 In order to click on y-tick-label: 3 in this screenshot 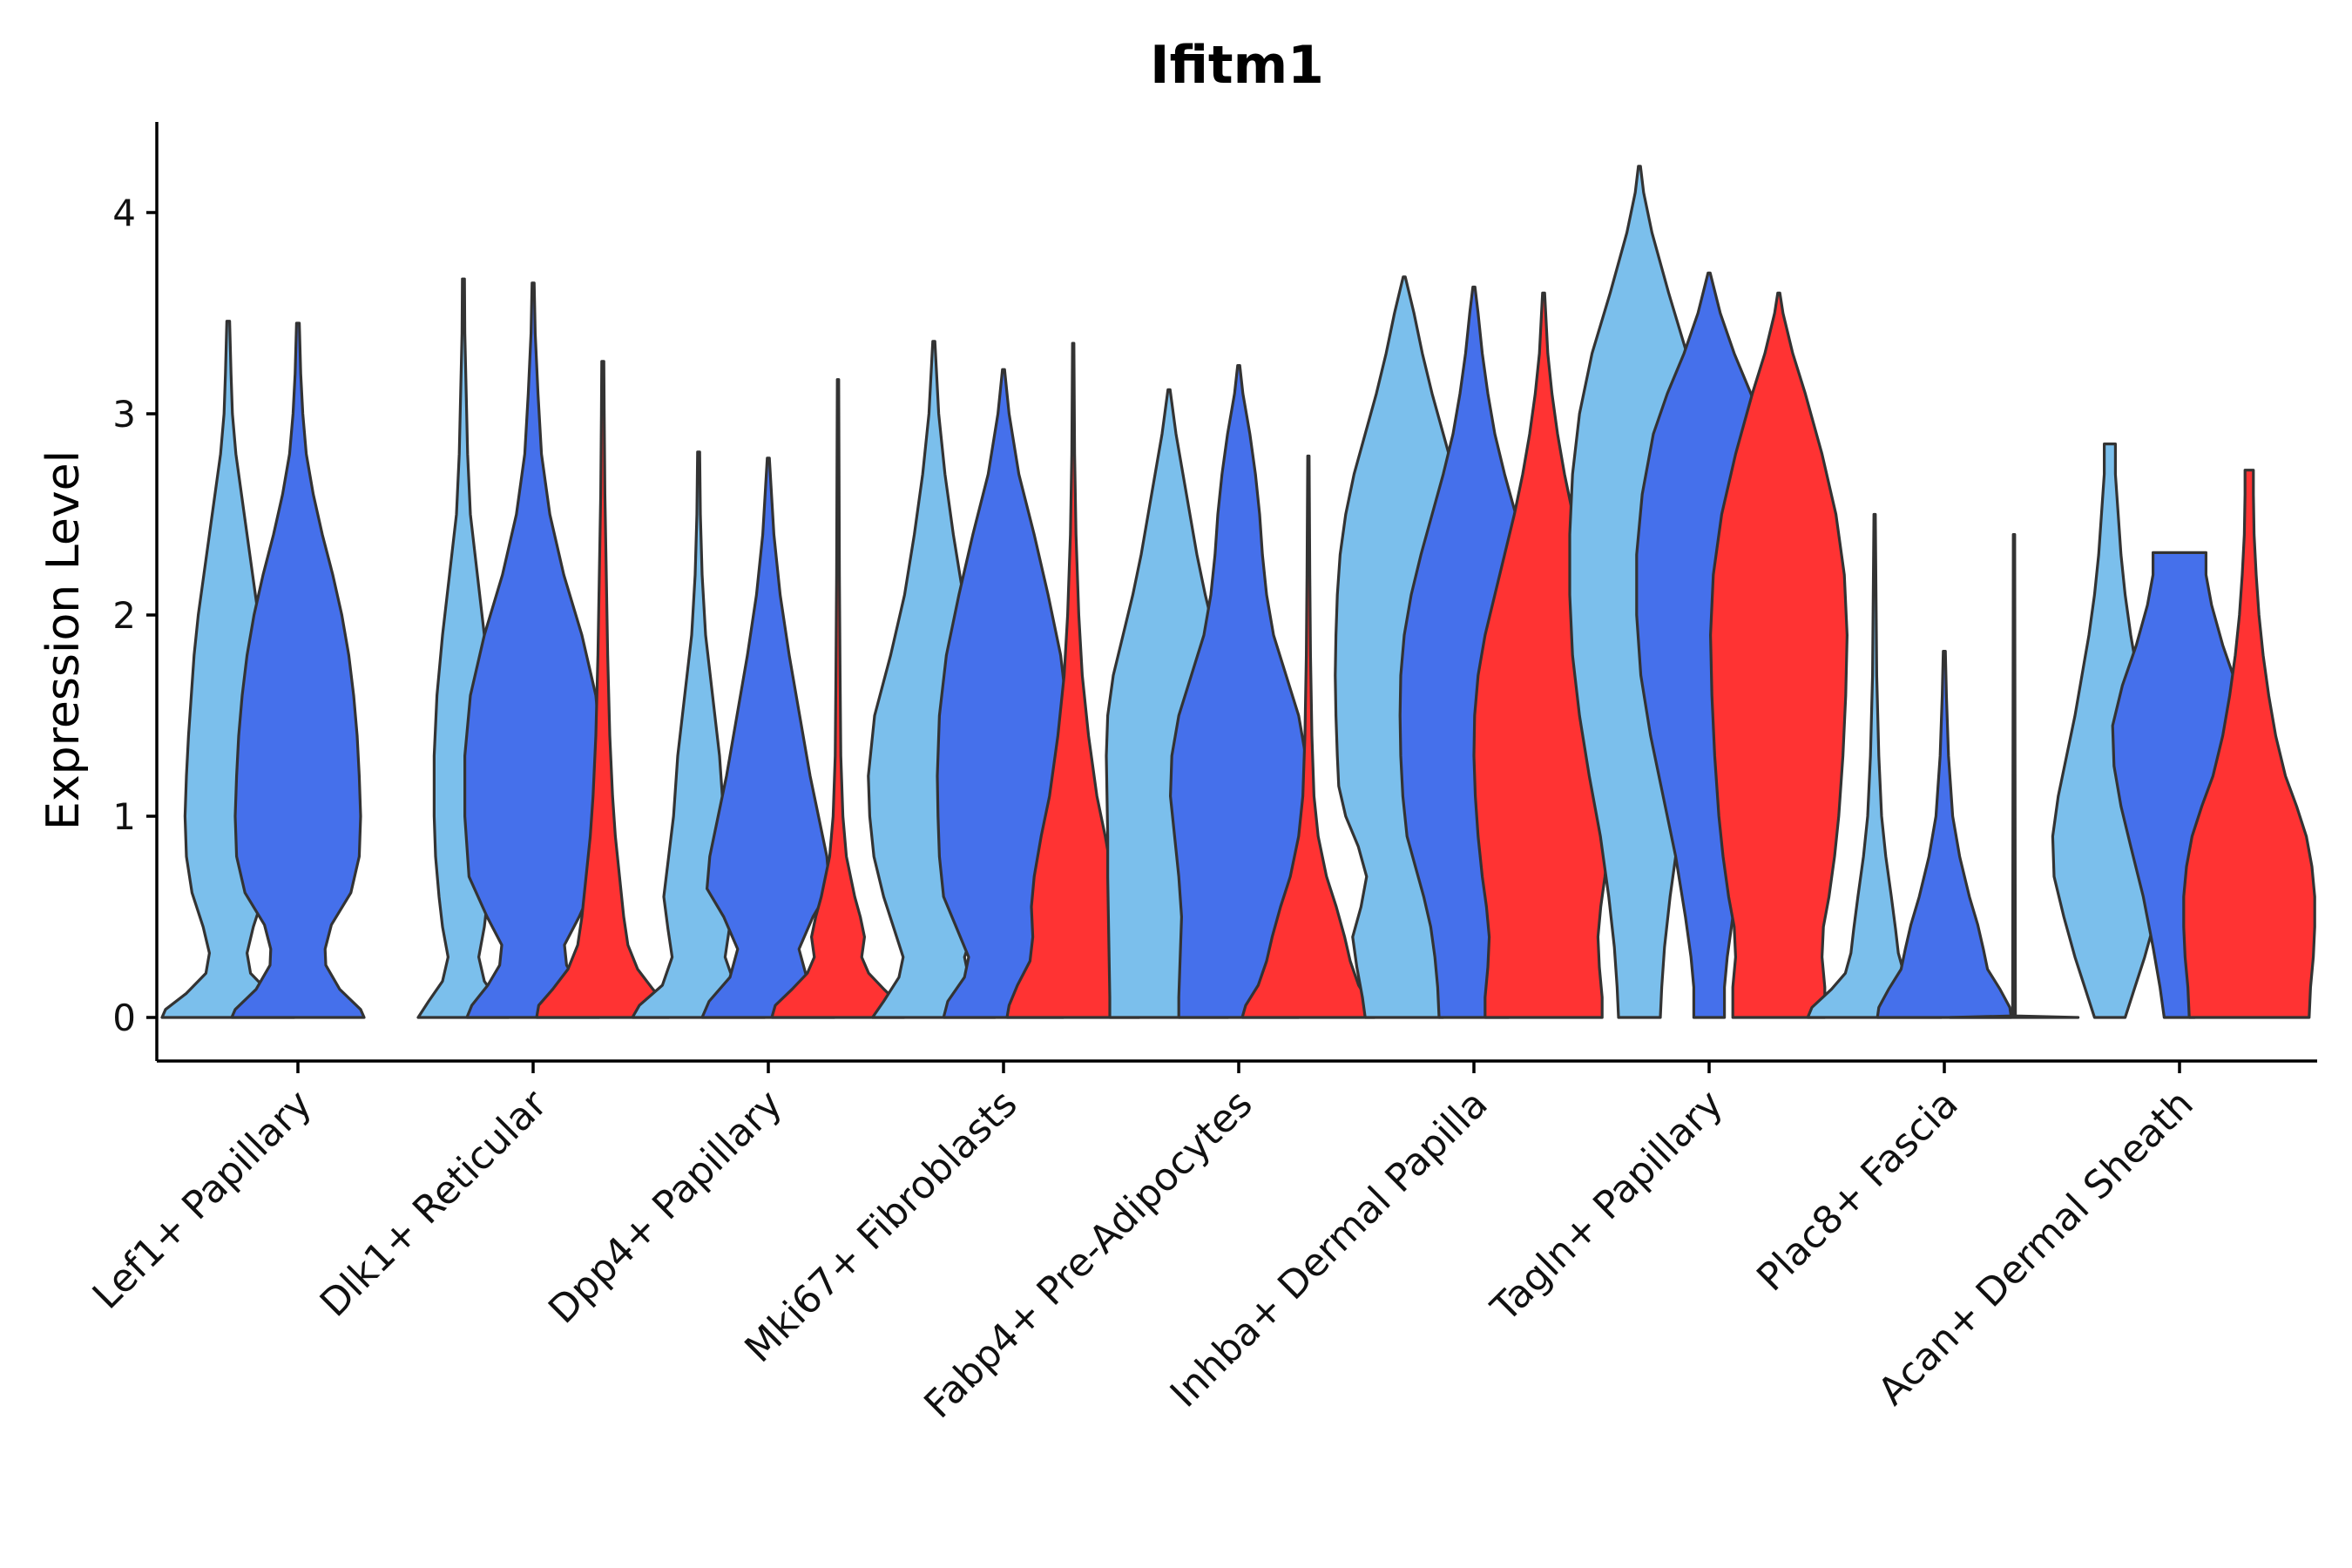, I will do `click(124, 415)`.